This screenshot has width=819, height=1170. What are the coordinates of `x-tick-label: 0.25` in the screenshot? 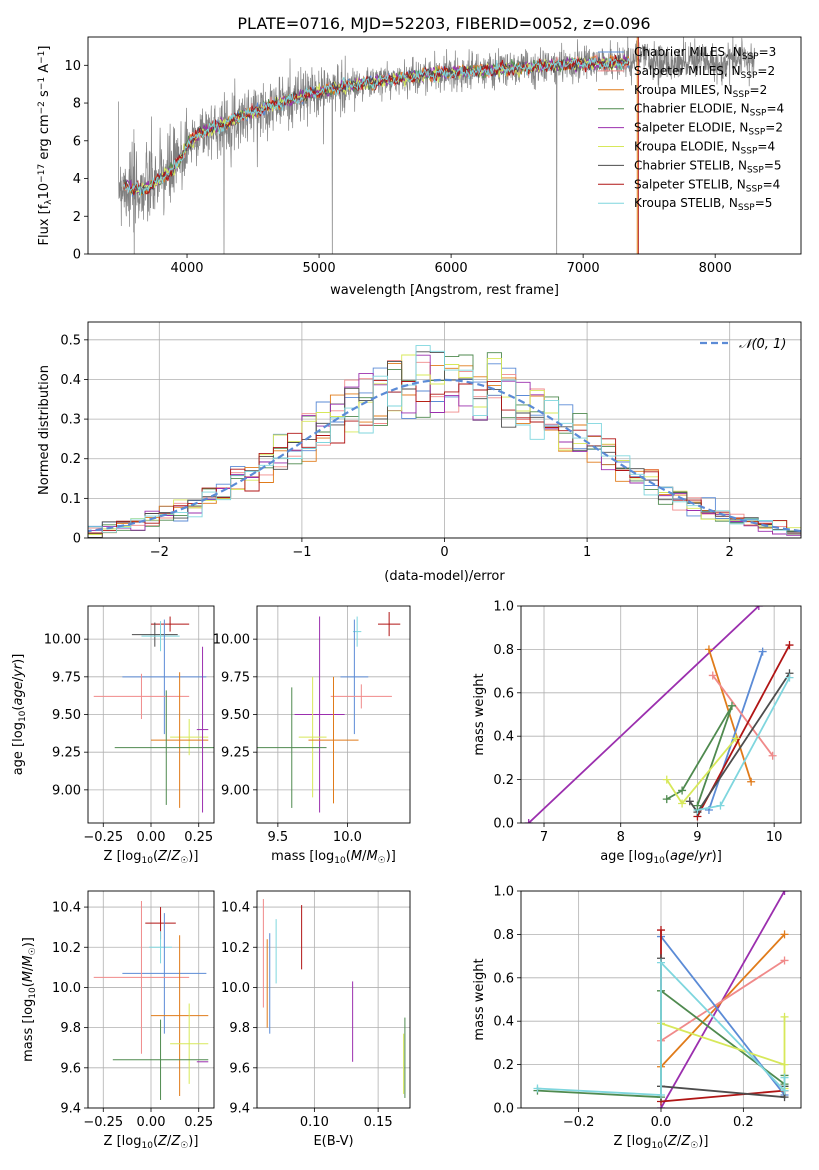 It's located at (198, 837).